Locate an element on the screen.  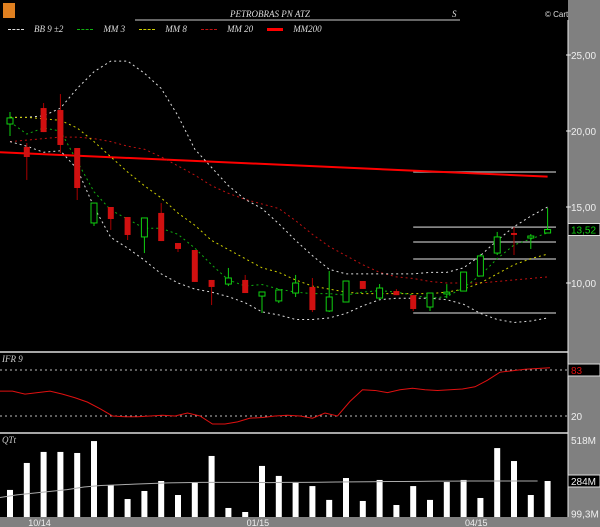
ifr-value-box is located at coordinates (583, 370).